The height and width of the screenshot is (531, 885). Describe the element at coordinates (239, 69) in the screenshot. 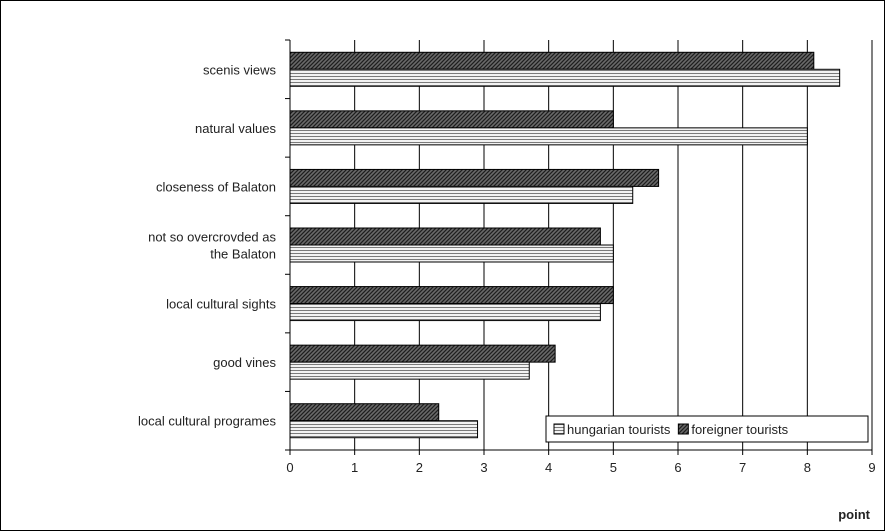

I see `category-label-0: scenis views` at that location.